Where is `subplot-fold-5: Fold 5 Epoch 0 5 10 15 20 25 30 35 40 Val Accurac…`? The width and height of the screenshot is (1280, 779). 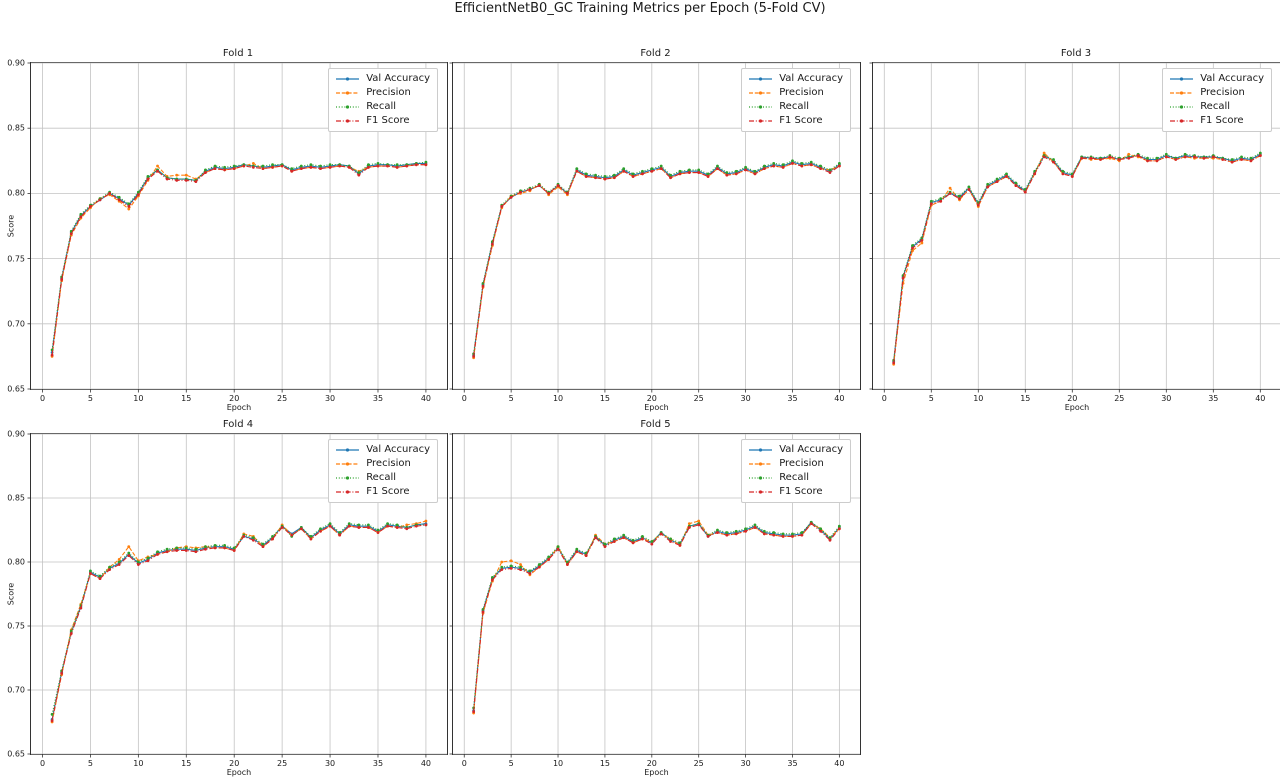
subplot-fold-5: Fold 5 Epoch 0 5 10 15 20 25 30 35 40 Val Accurac… is located at coordinates (655, 598).